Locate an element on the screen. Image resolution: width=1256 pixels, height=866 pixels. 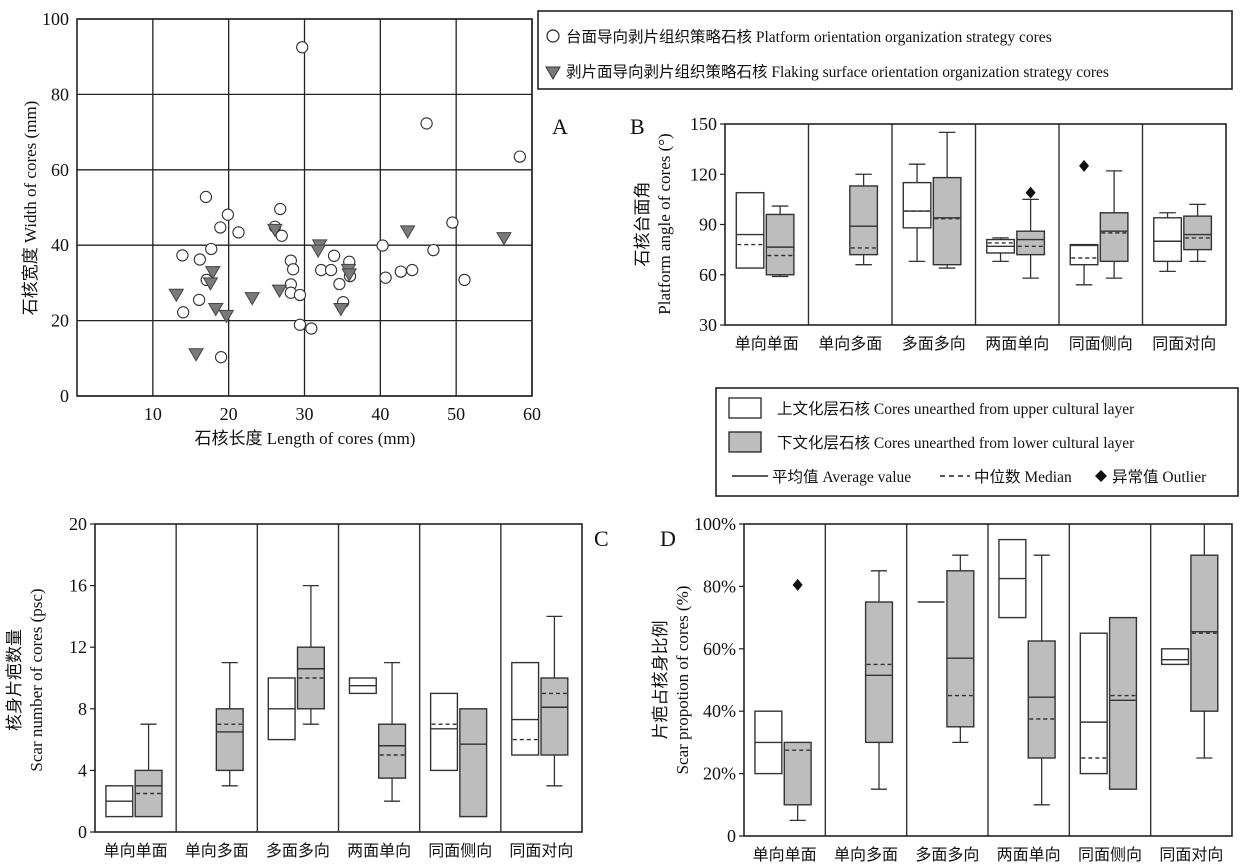
y-axis-label-d-zh: 片疤占核身比例 is located at coordinates (660, 680).